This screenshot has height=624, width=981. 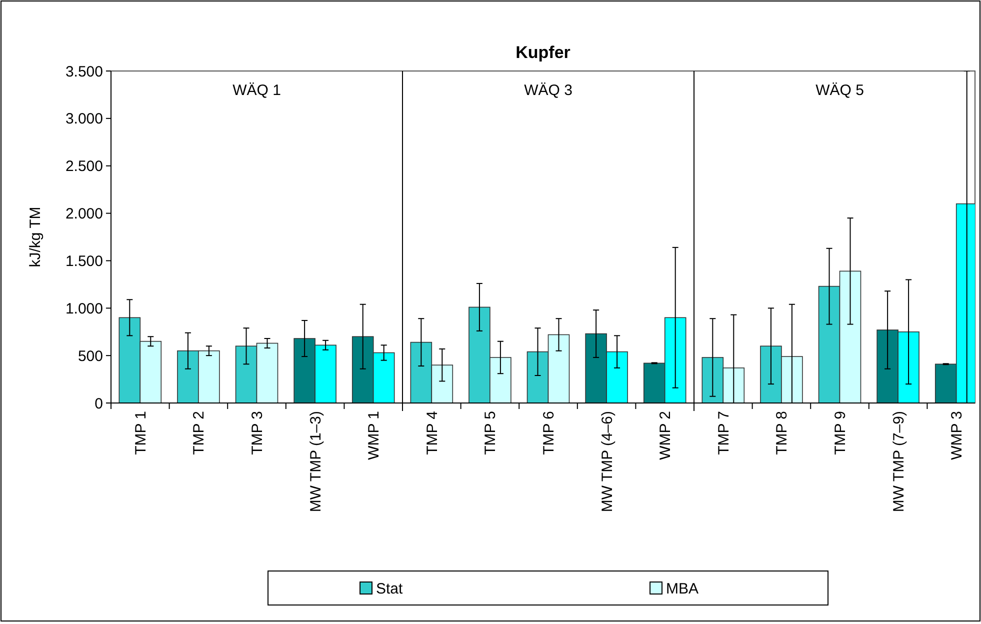 I want to click on x-tick-label: TMP 9, so click(x=840, y=433).